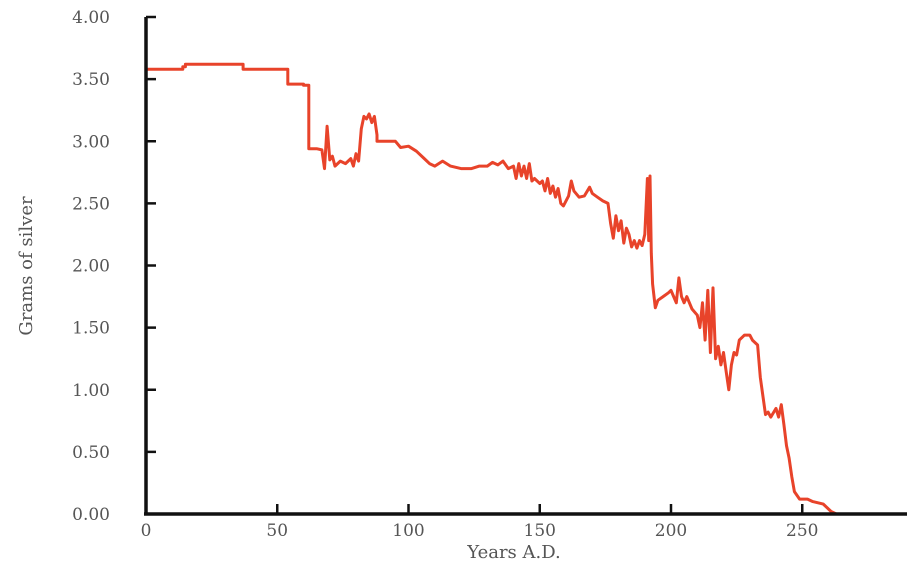  I want to click on x-tick-label: 0, so click(146, 531).